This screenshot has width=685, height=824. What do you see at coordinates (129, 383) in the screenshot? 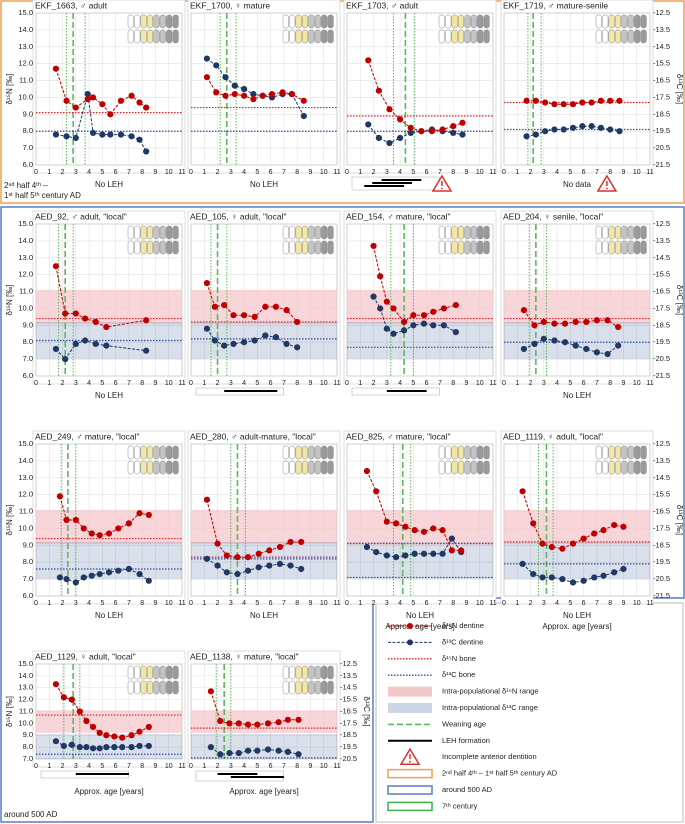
I see `x-tick-label: 7` at bounding box center [129, 383].